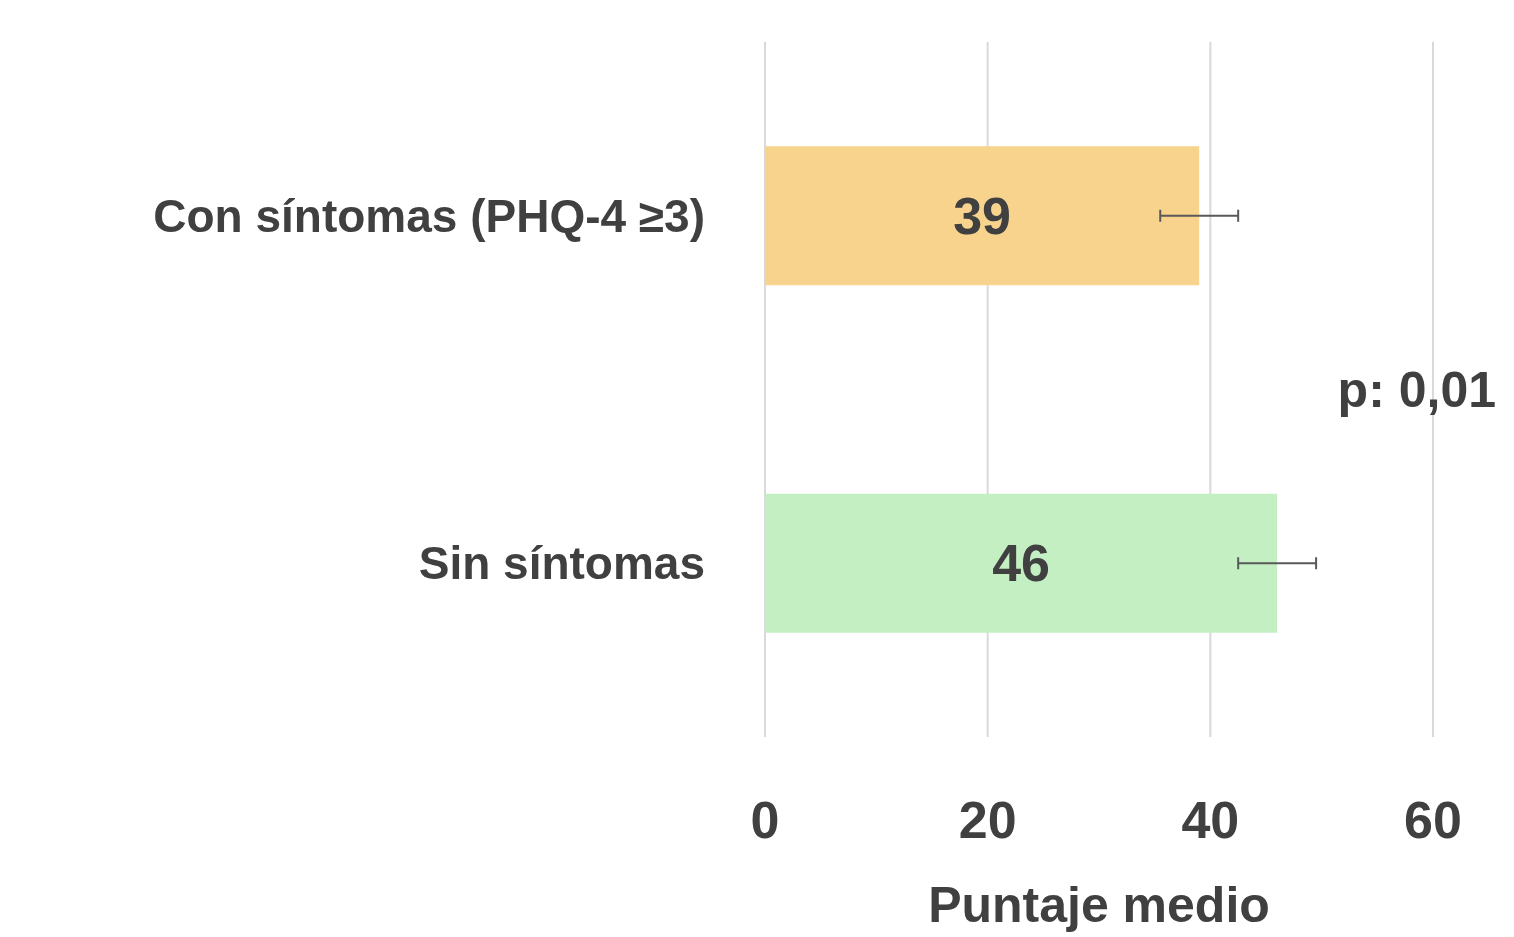 This screenshot has width=1514, height=937. What do you see at coordinates (765, 820) in the screenshot?
I see `x-tick-label: 0` at bounding box center [765, 820].